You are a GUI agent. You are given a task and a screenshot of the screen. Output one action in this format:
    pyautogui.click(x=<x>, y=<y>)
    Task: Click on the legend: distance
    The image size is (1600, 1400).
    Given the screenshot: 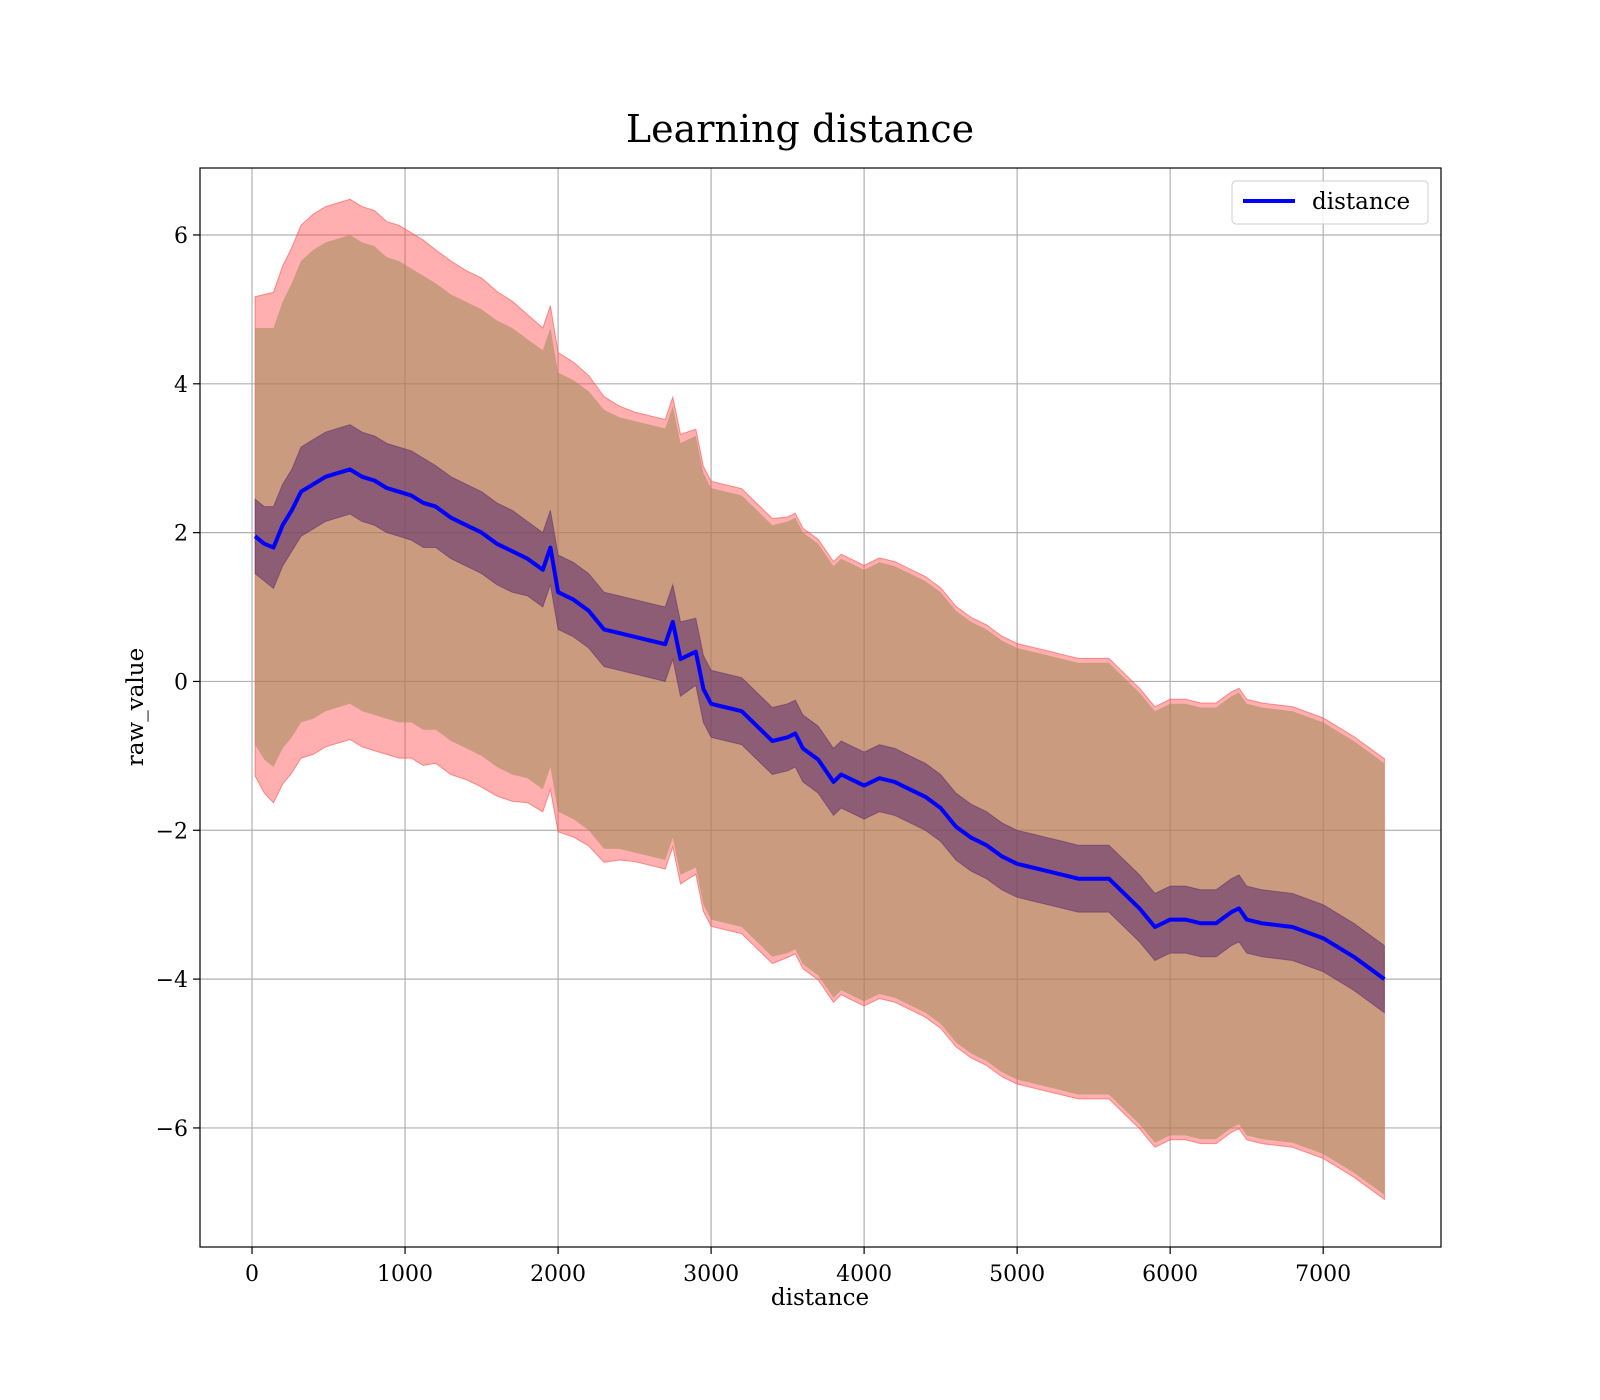 What is the action you would take?
    pyautogui.click(x=1330, y=202)
    